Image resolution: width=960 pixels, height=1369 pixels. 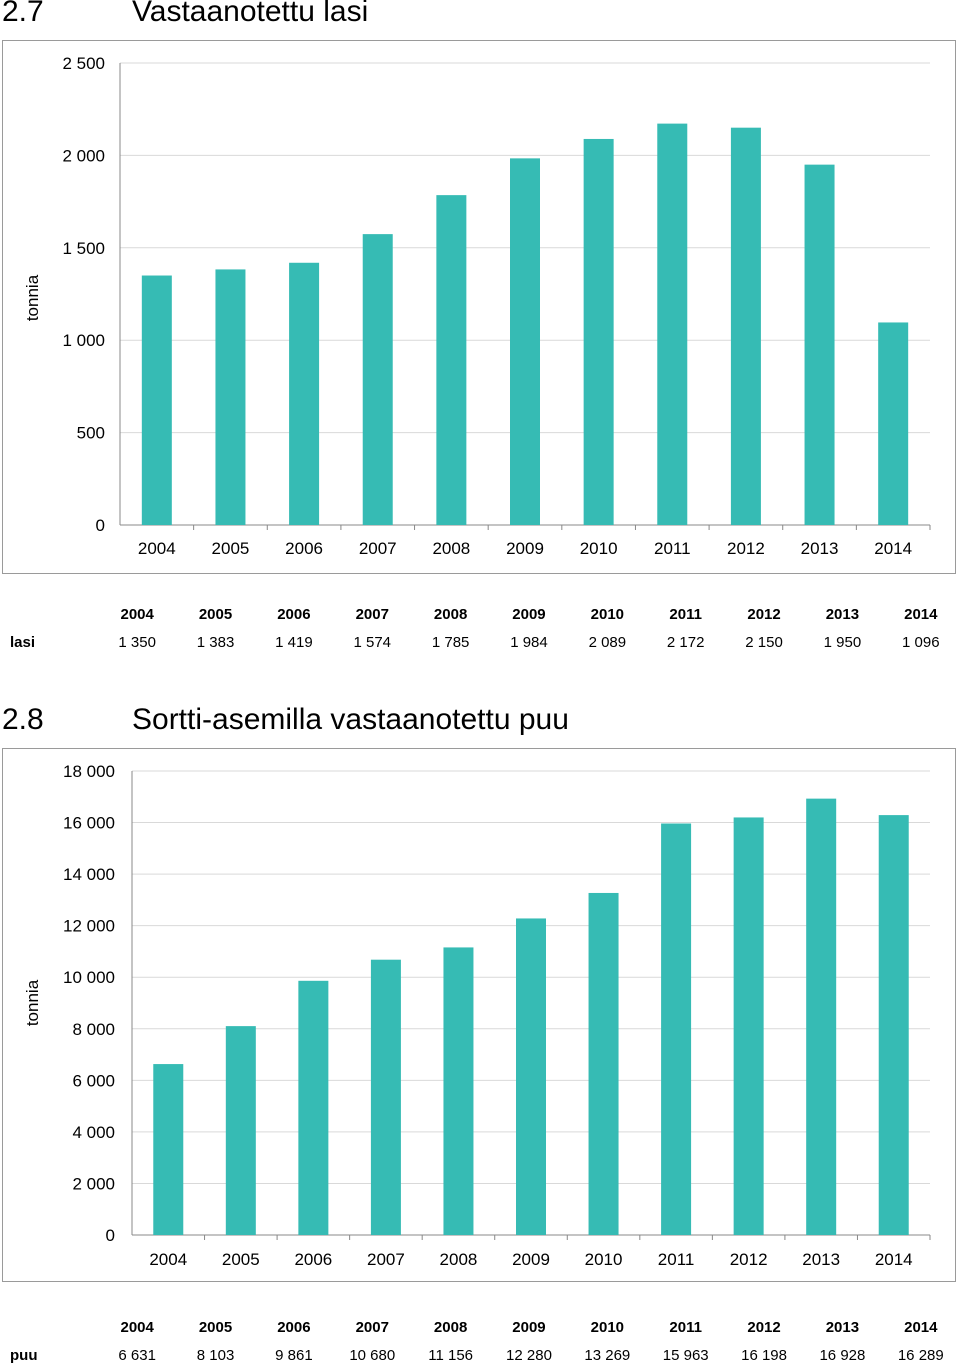 What do you see at coordinates (49, 1327) in the screenshot?
I see `table-corner` at bounding box center [49, 1327].